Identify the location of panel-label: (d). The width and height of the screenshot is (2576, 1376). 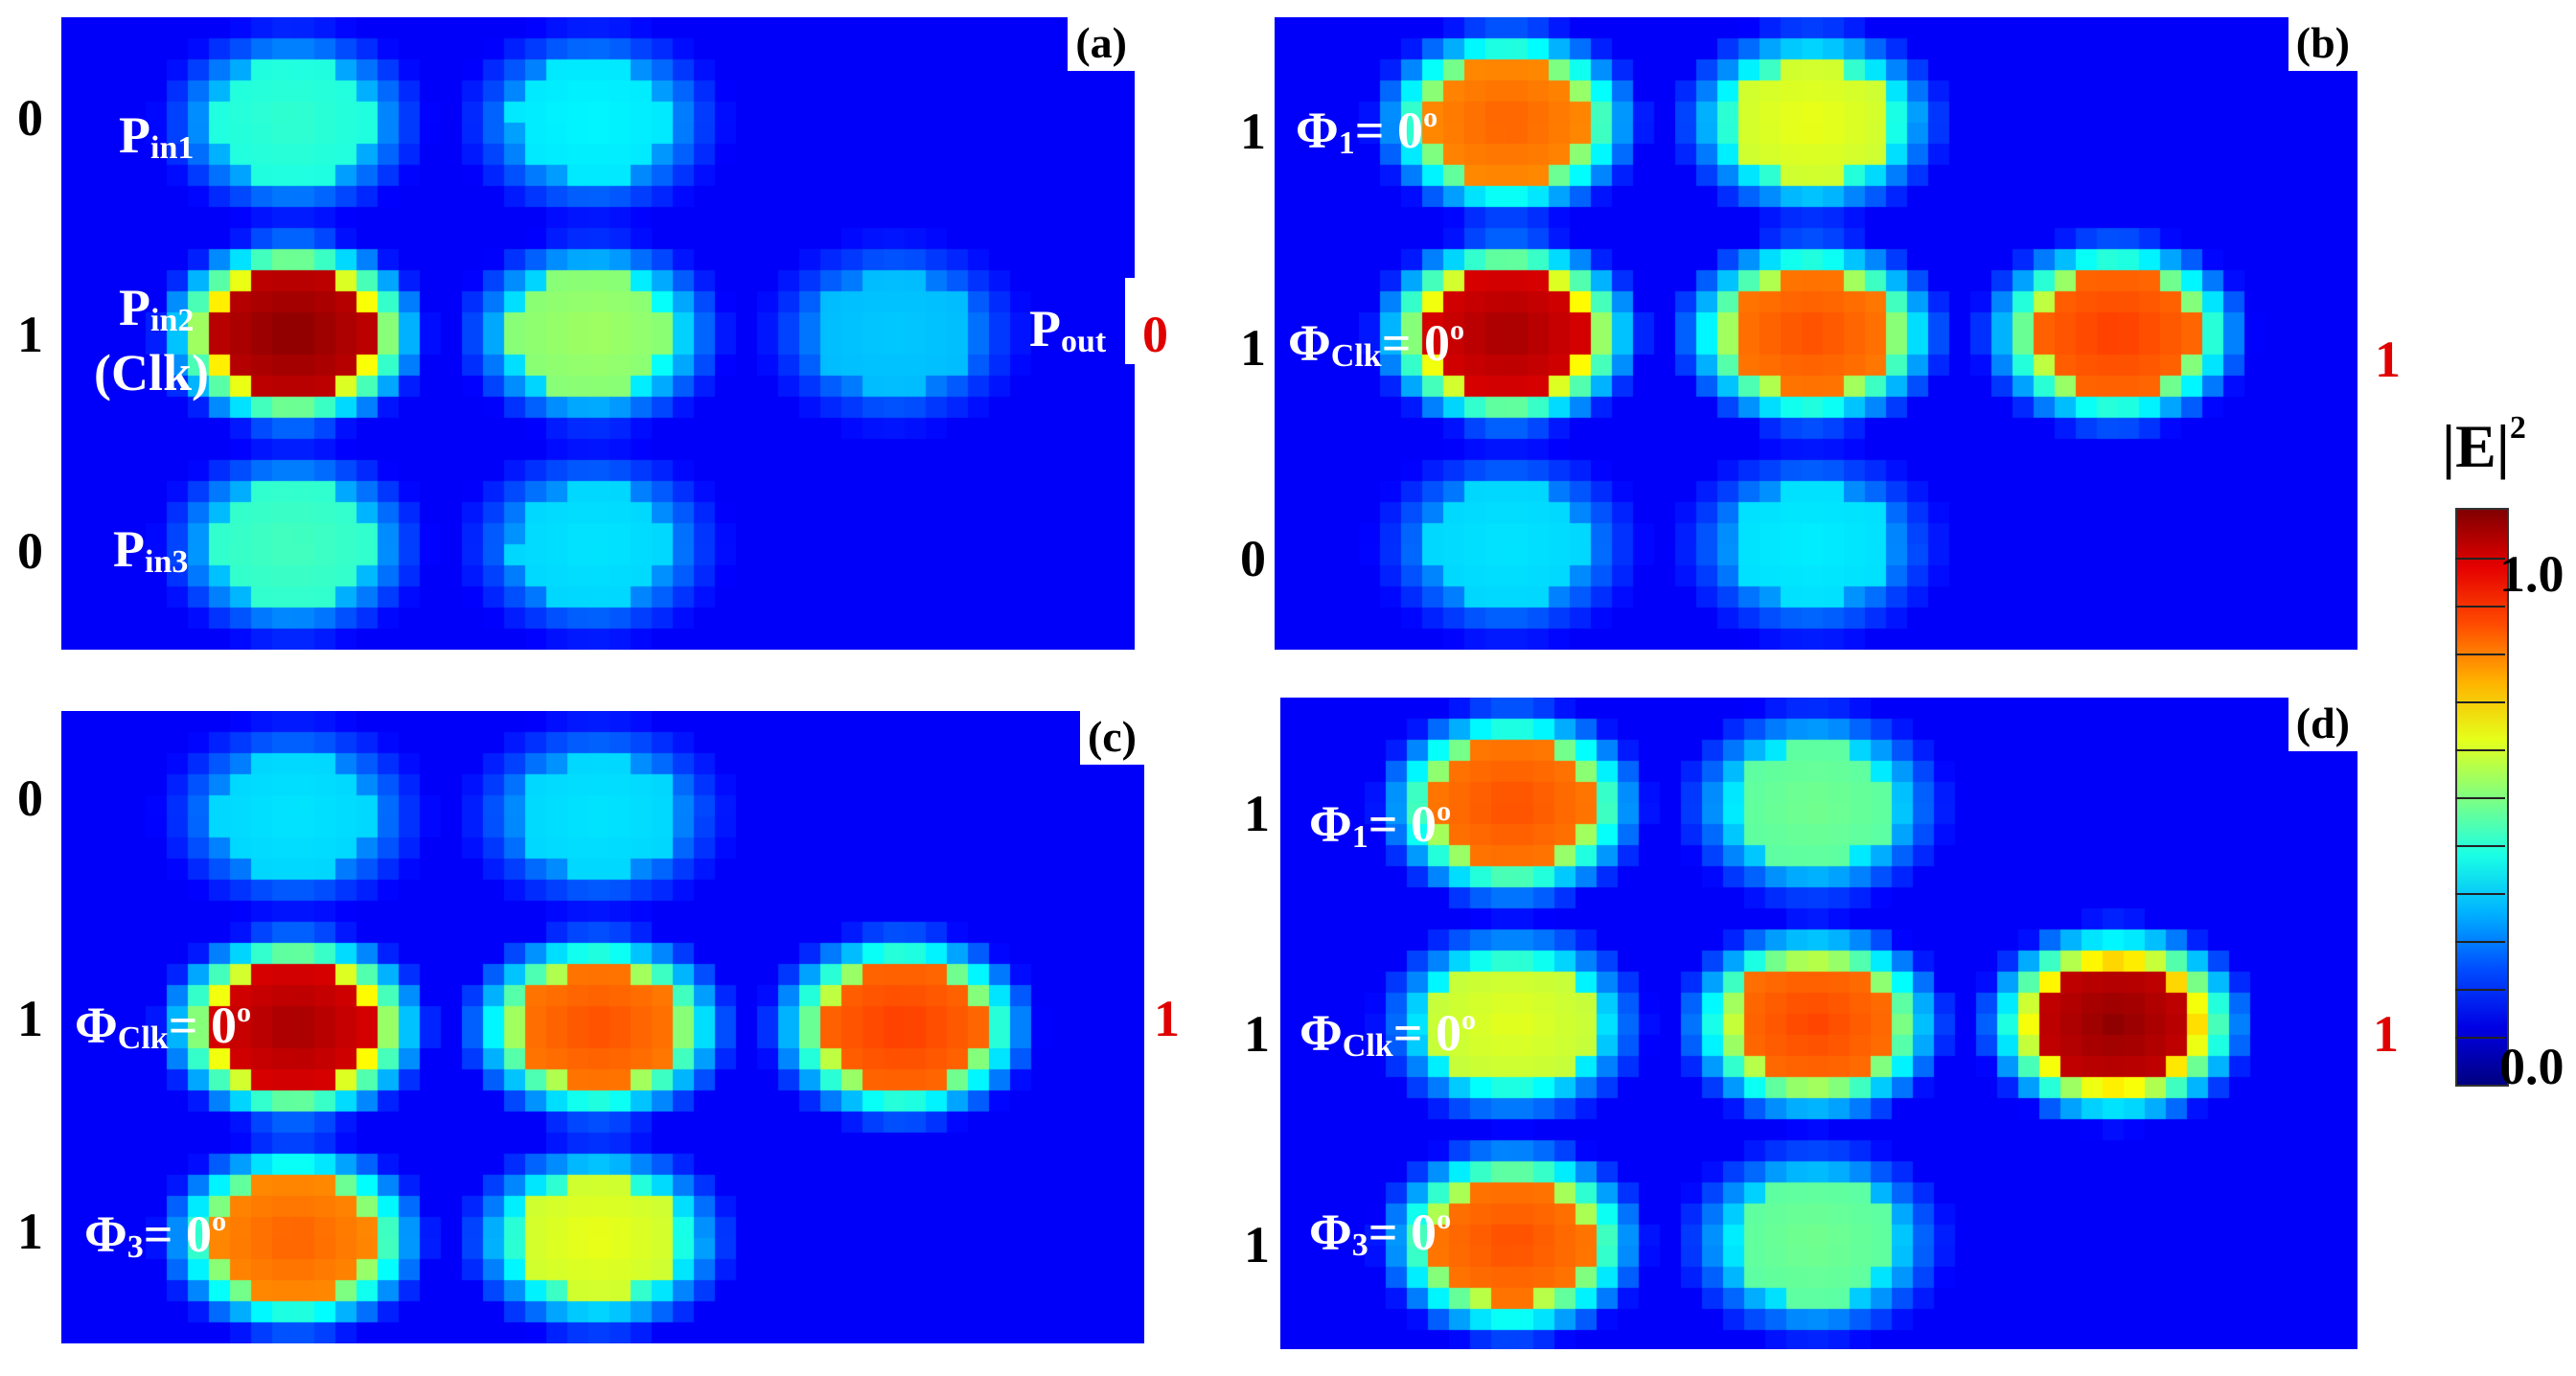
(2323, 724).